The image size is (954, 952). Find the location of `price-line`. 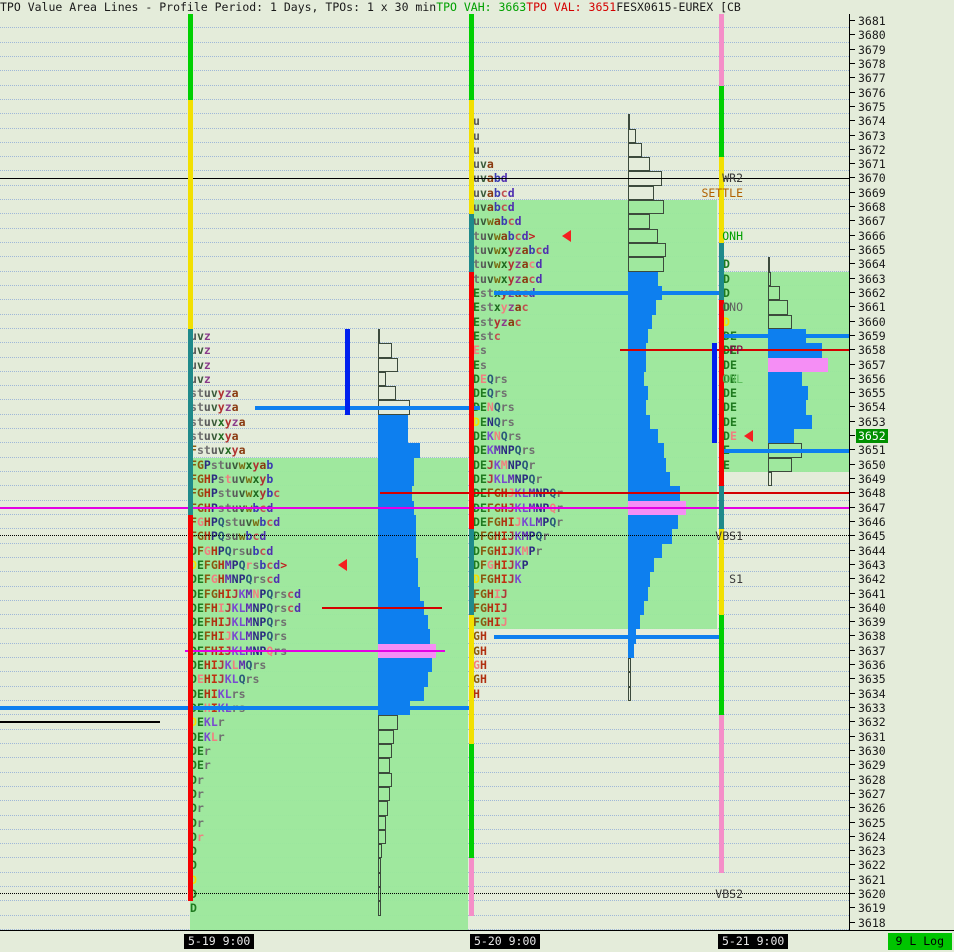

price-line is located at coordinates (614, 493).